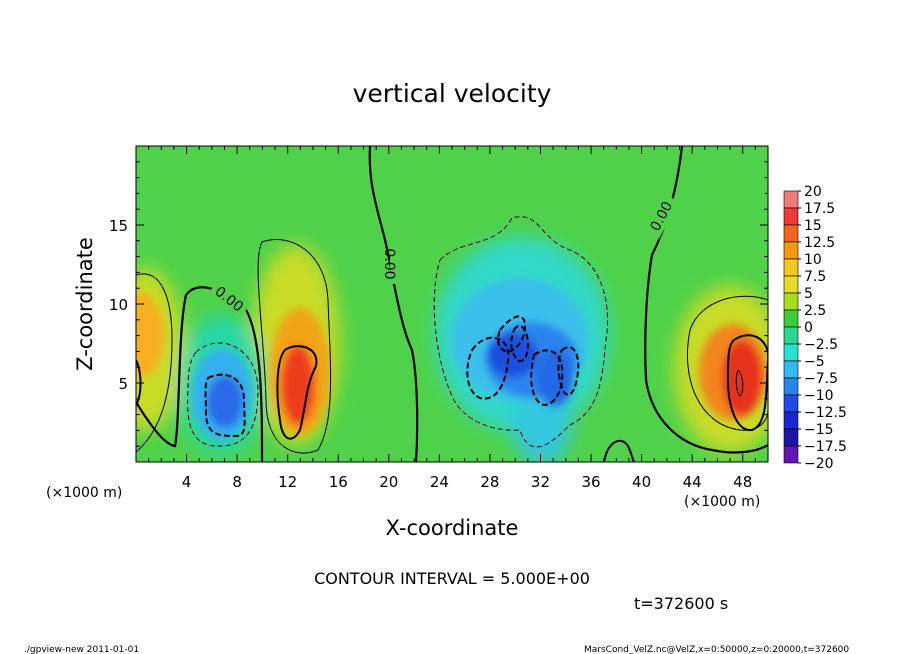 This screenshot has width=904, height=654. Describe the element at coordinates (813, 226) in the screenshot. I see `colorbar-label: 15` at that location.